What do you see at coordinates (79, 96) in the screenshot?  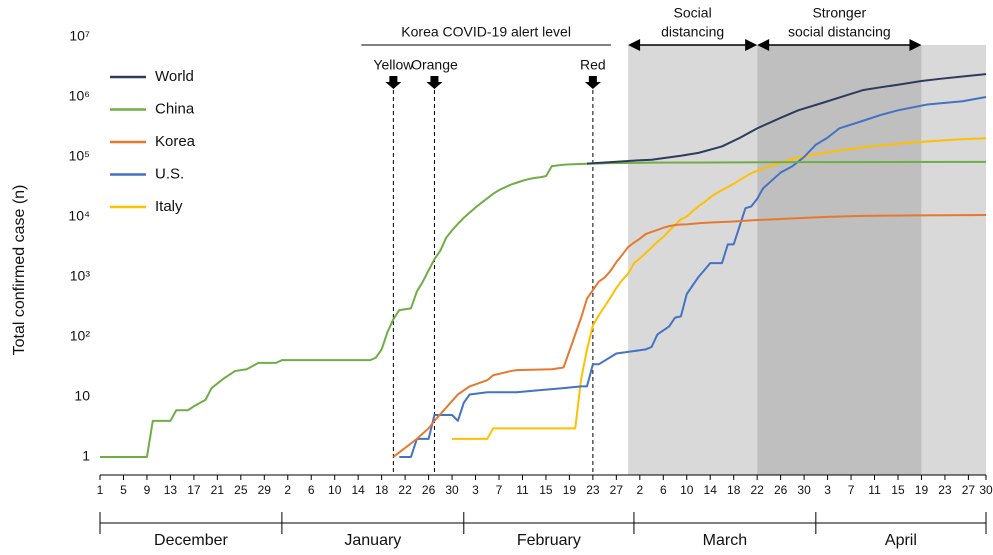 I see `y-tick-label: 10⁶` at bounding box center [79, 96].